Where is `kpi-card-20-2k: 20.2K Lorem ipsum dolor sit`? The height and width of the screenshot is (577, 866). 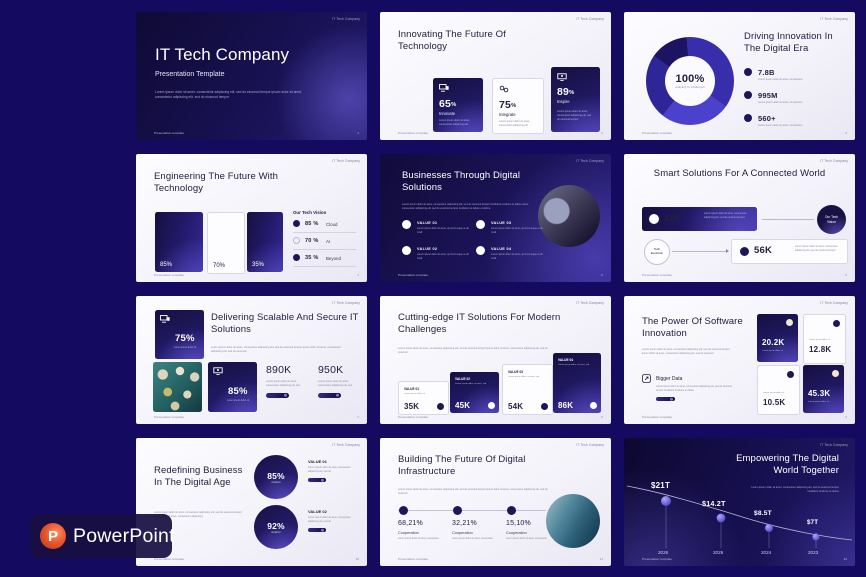
kpi-card-20-2k: 20.2K Lorem ipsum dolor sit is located at coordinates (777, 338).